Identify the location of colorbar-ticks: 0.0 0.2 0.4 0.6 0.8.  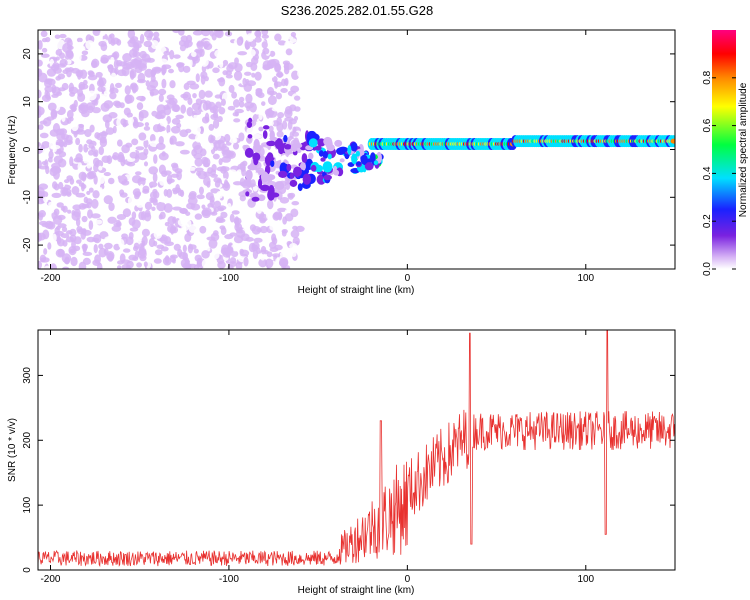
(719, 173).